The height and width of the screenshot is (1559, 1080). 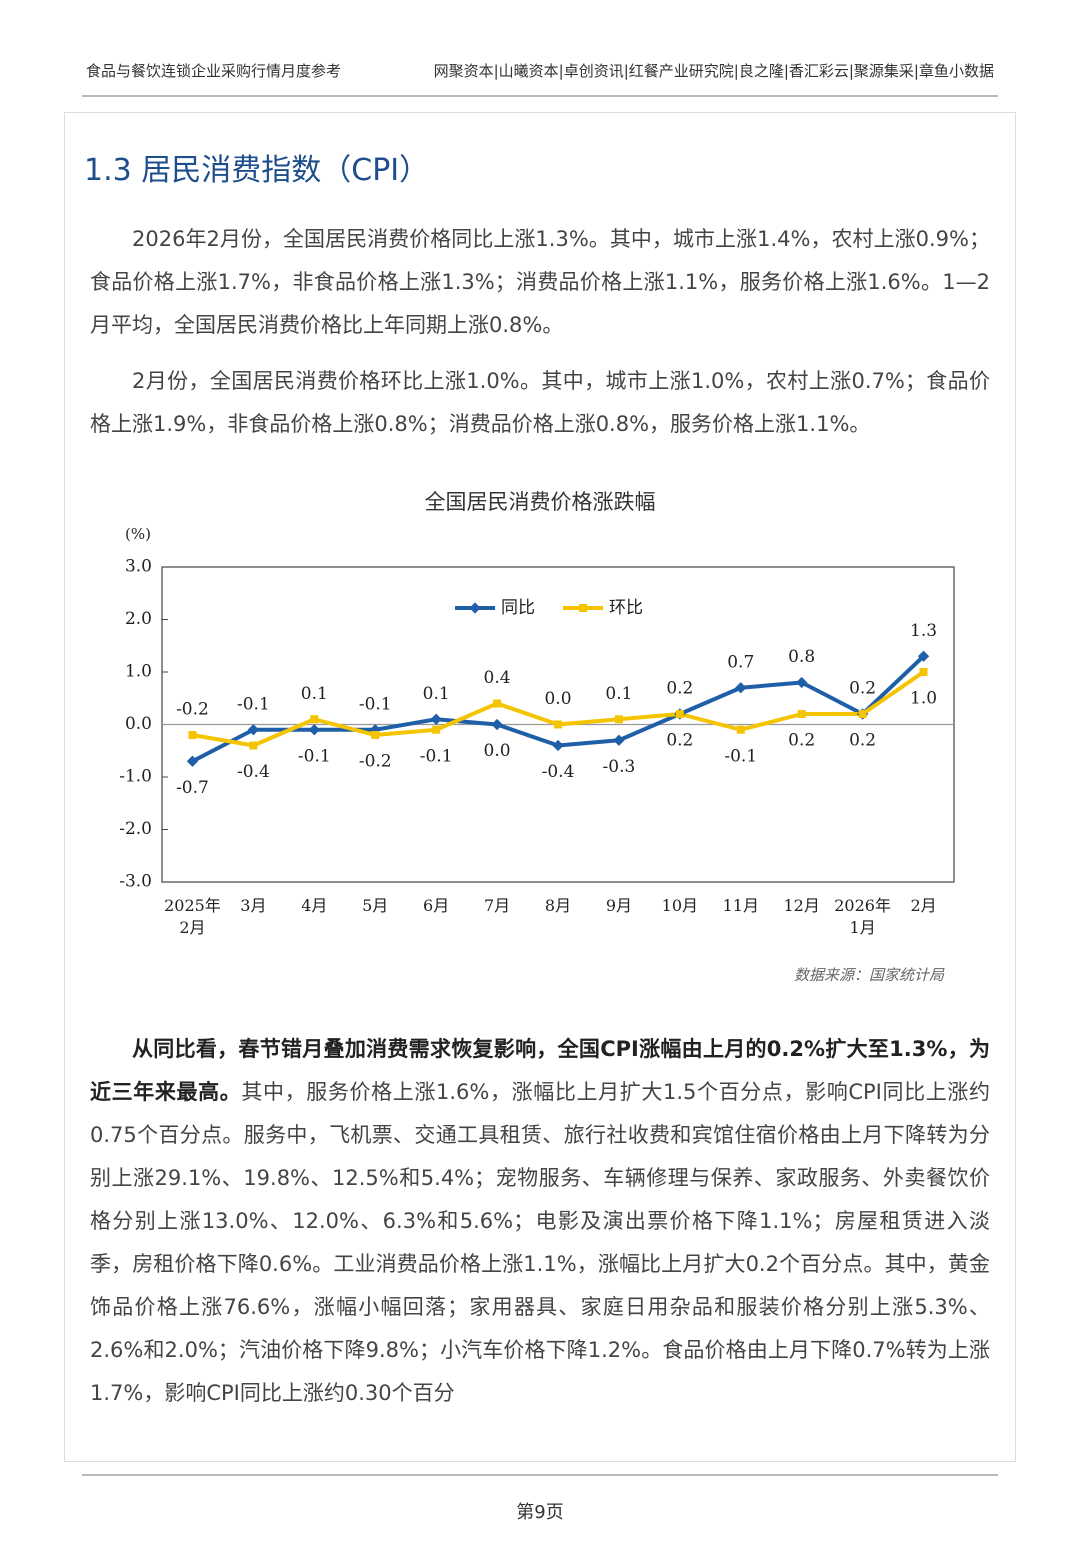 What do you see at coordinates (253, 905) in the screenshot?
I see `x-tick-label: 3月` at bounding box center [253, 905].